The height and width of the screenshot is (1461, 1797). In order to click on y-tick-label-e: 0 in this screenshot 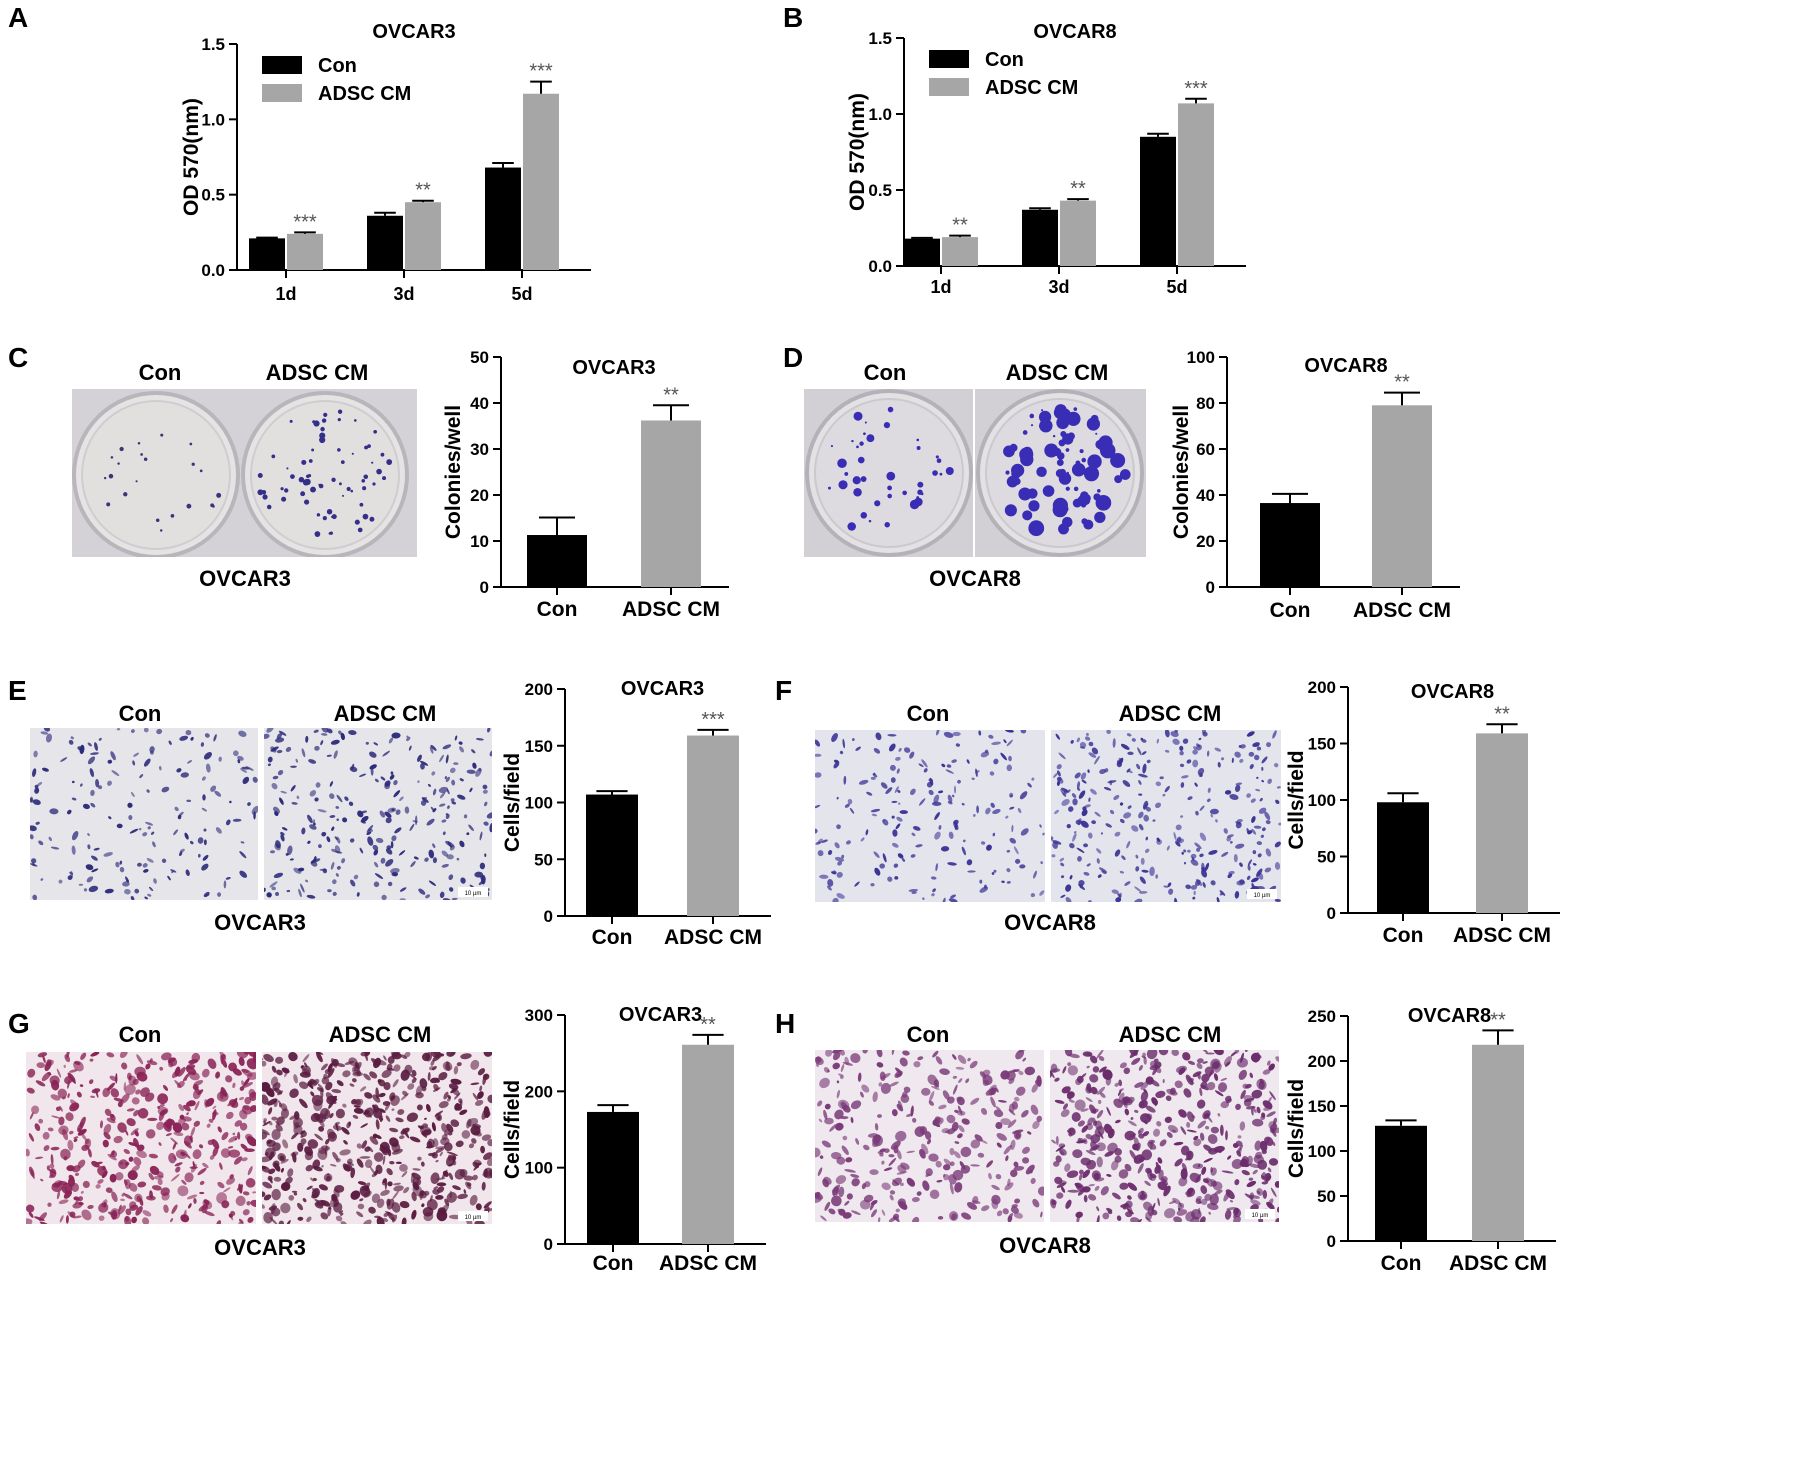, I will do `click(548, 916)`.